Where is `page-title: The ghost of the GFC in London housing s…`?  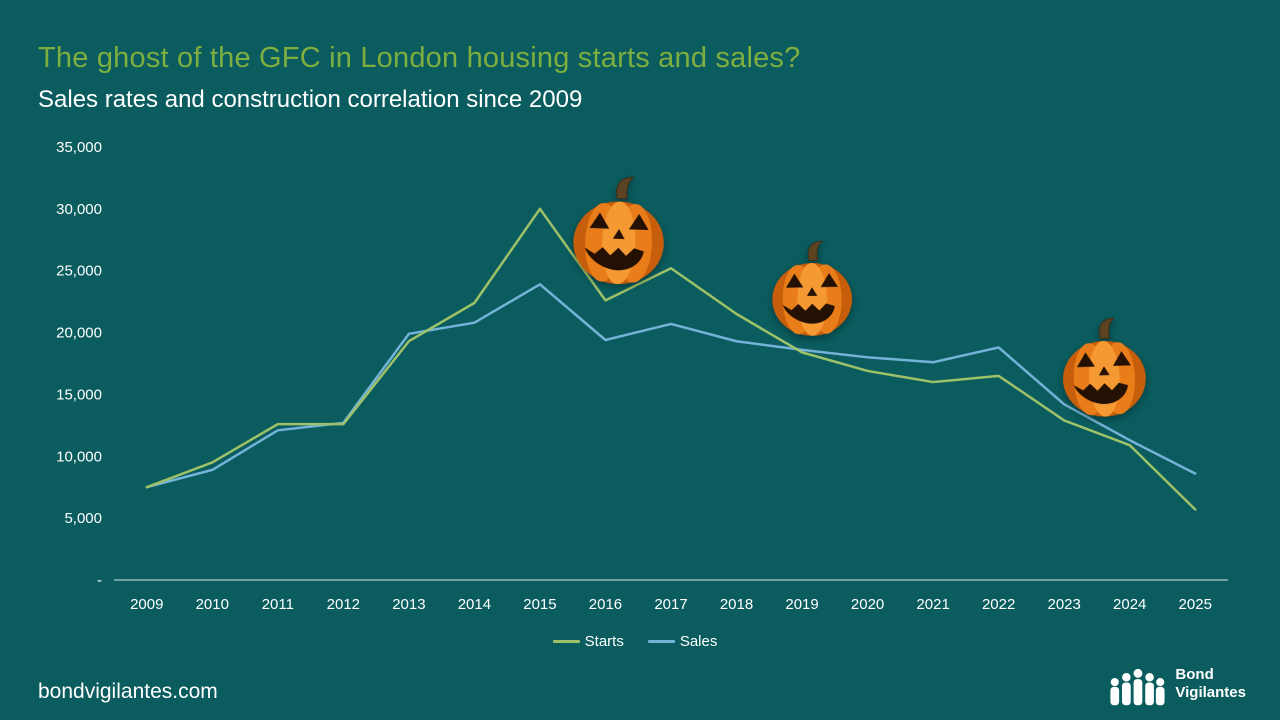
page-title: The ghost of the GFC in London housing s… is located at coordinates (419, 58).